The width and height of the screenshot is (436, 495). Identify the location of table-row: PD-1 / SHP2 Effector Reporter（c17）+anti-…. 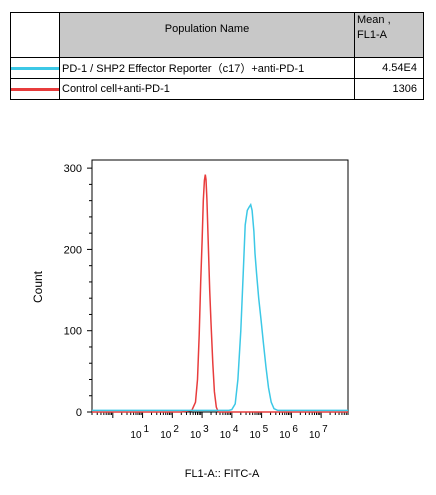
(217, 68).